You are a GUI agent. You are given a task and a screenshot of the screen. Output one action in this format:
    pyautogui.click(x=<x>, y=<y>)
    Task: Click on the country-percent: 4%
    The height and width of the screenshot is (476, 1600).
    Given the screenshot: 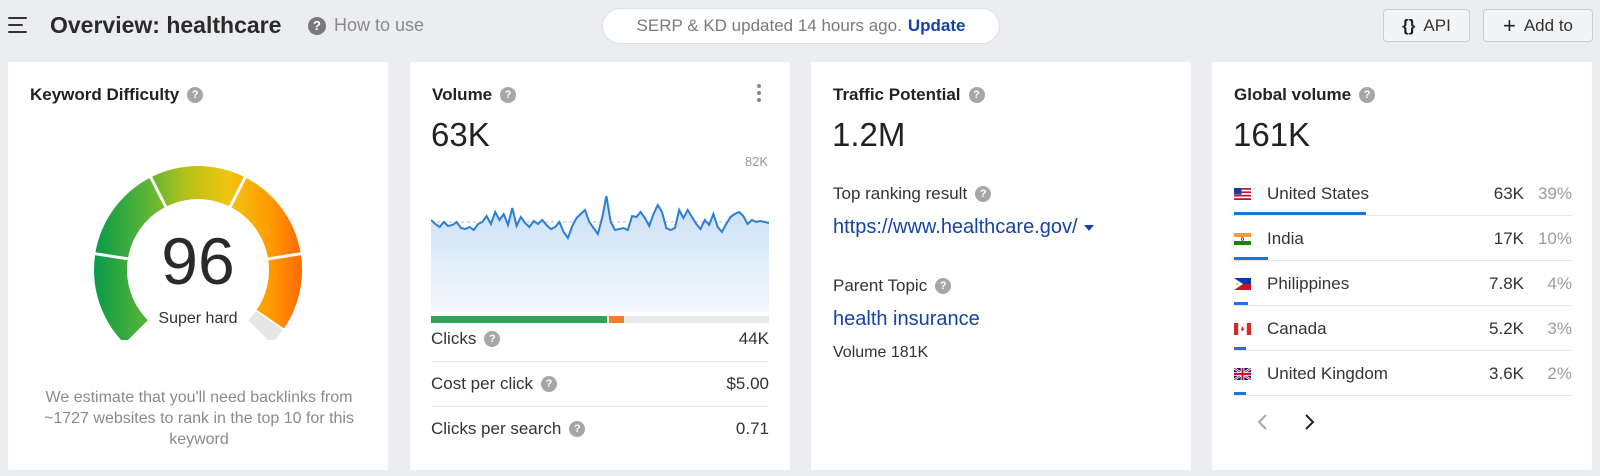 What is the action you would take?
    pyautogui.click(x=1559, y=283)
    